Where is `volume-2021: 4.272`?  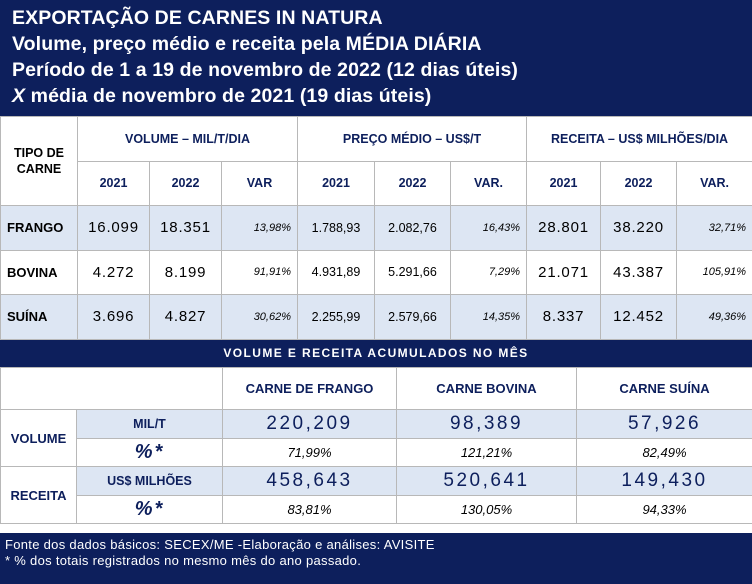
volume-2021: 4.272 is located at coordinates (113, 272).